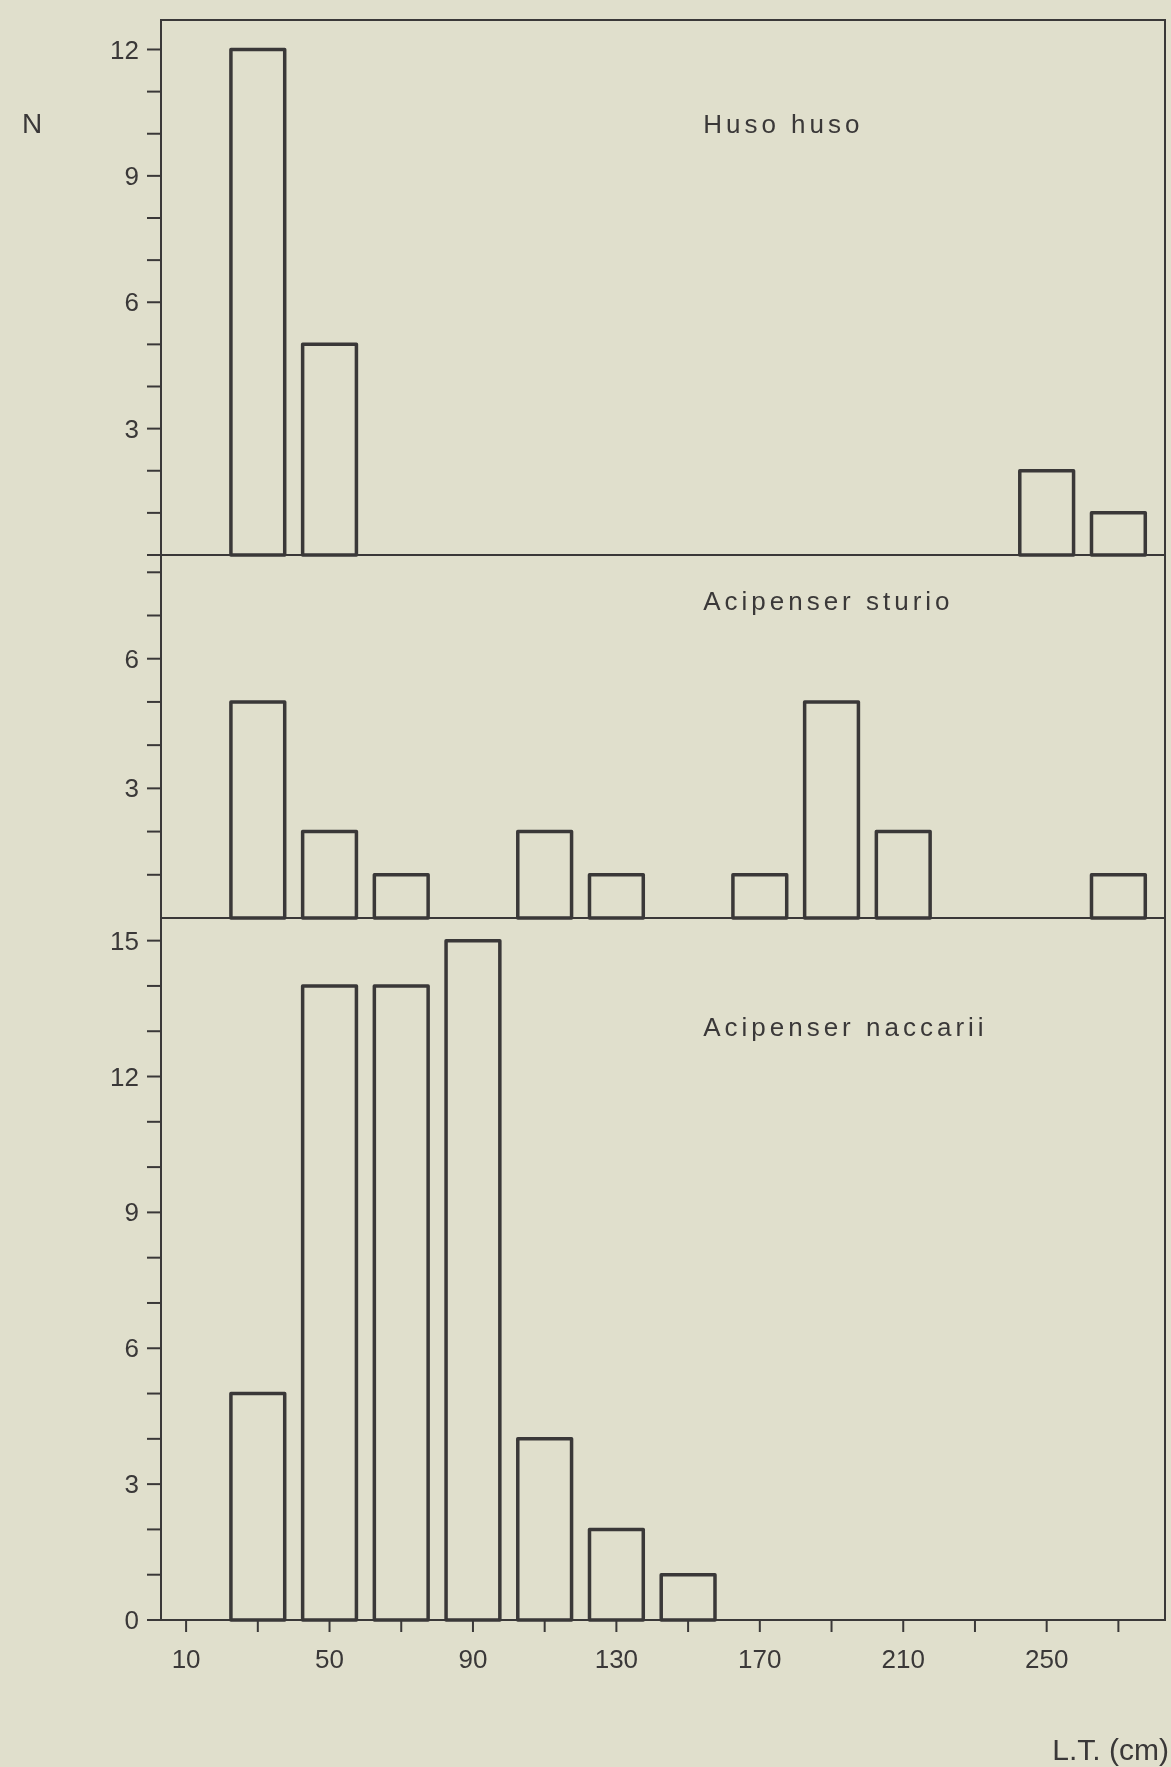  Describe the element at coordinates (1046, 1659) in the screenshot. I see `x-tick-label: 250` at that location.